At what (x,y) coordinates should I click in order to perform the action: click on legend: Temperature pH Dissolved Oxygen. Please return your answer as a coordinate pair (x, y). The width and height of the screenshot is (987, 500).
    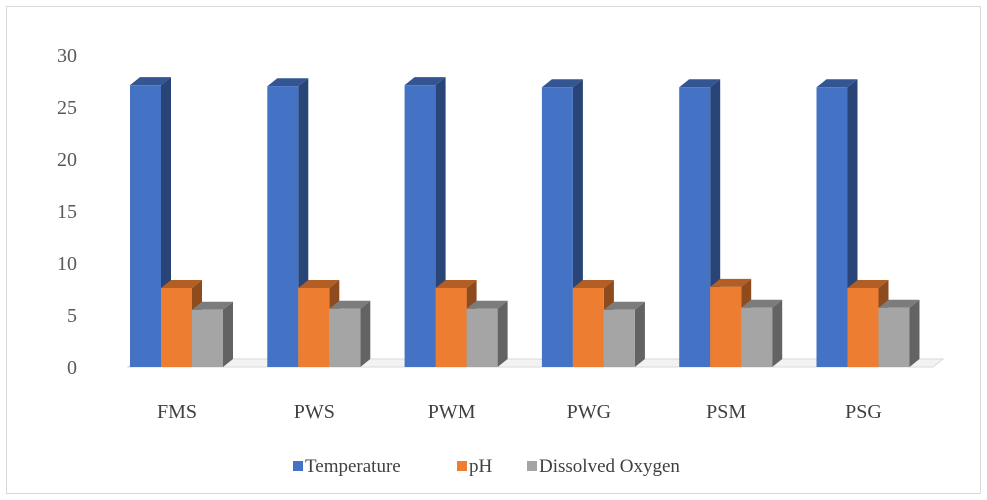
    Looking at the image, I should click on (486, 466).